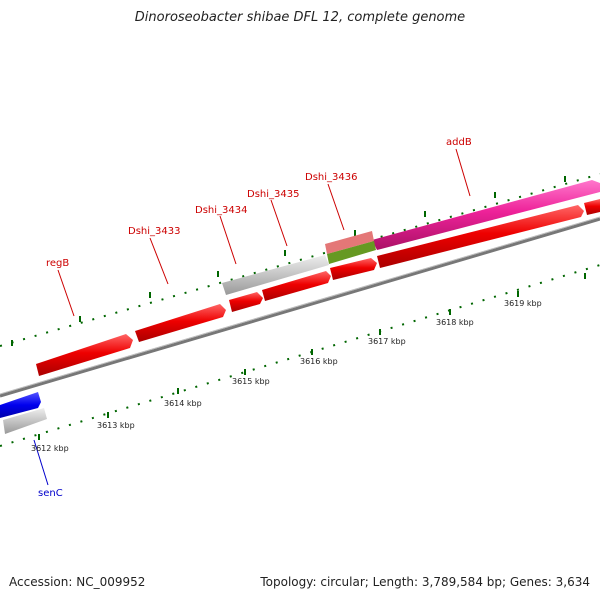 The width and height of the screenshot is (600, 600). Describe the element at coordinates (592, 207) in the screenshot. I see `gene-next` at that location.